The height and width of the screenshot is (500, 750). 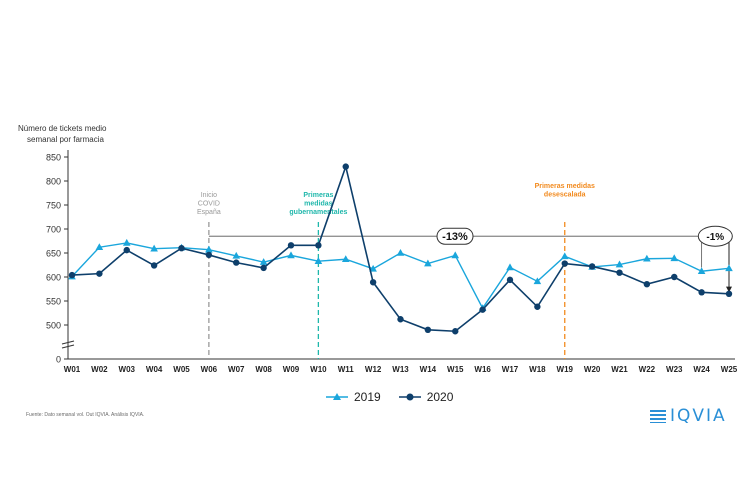 I want to click on callout-label: -1%, so click(x=715, y=237).